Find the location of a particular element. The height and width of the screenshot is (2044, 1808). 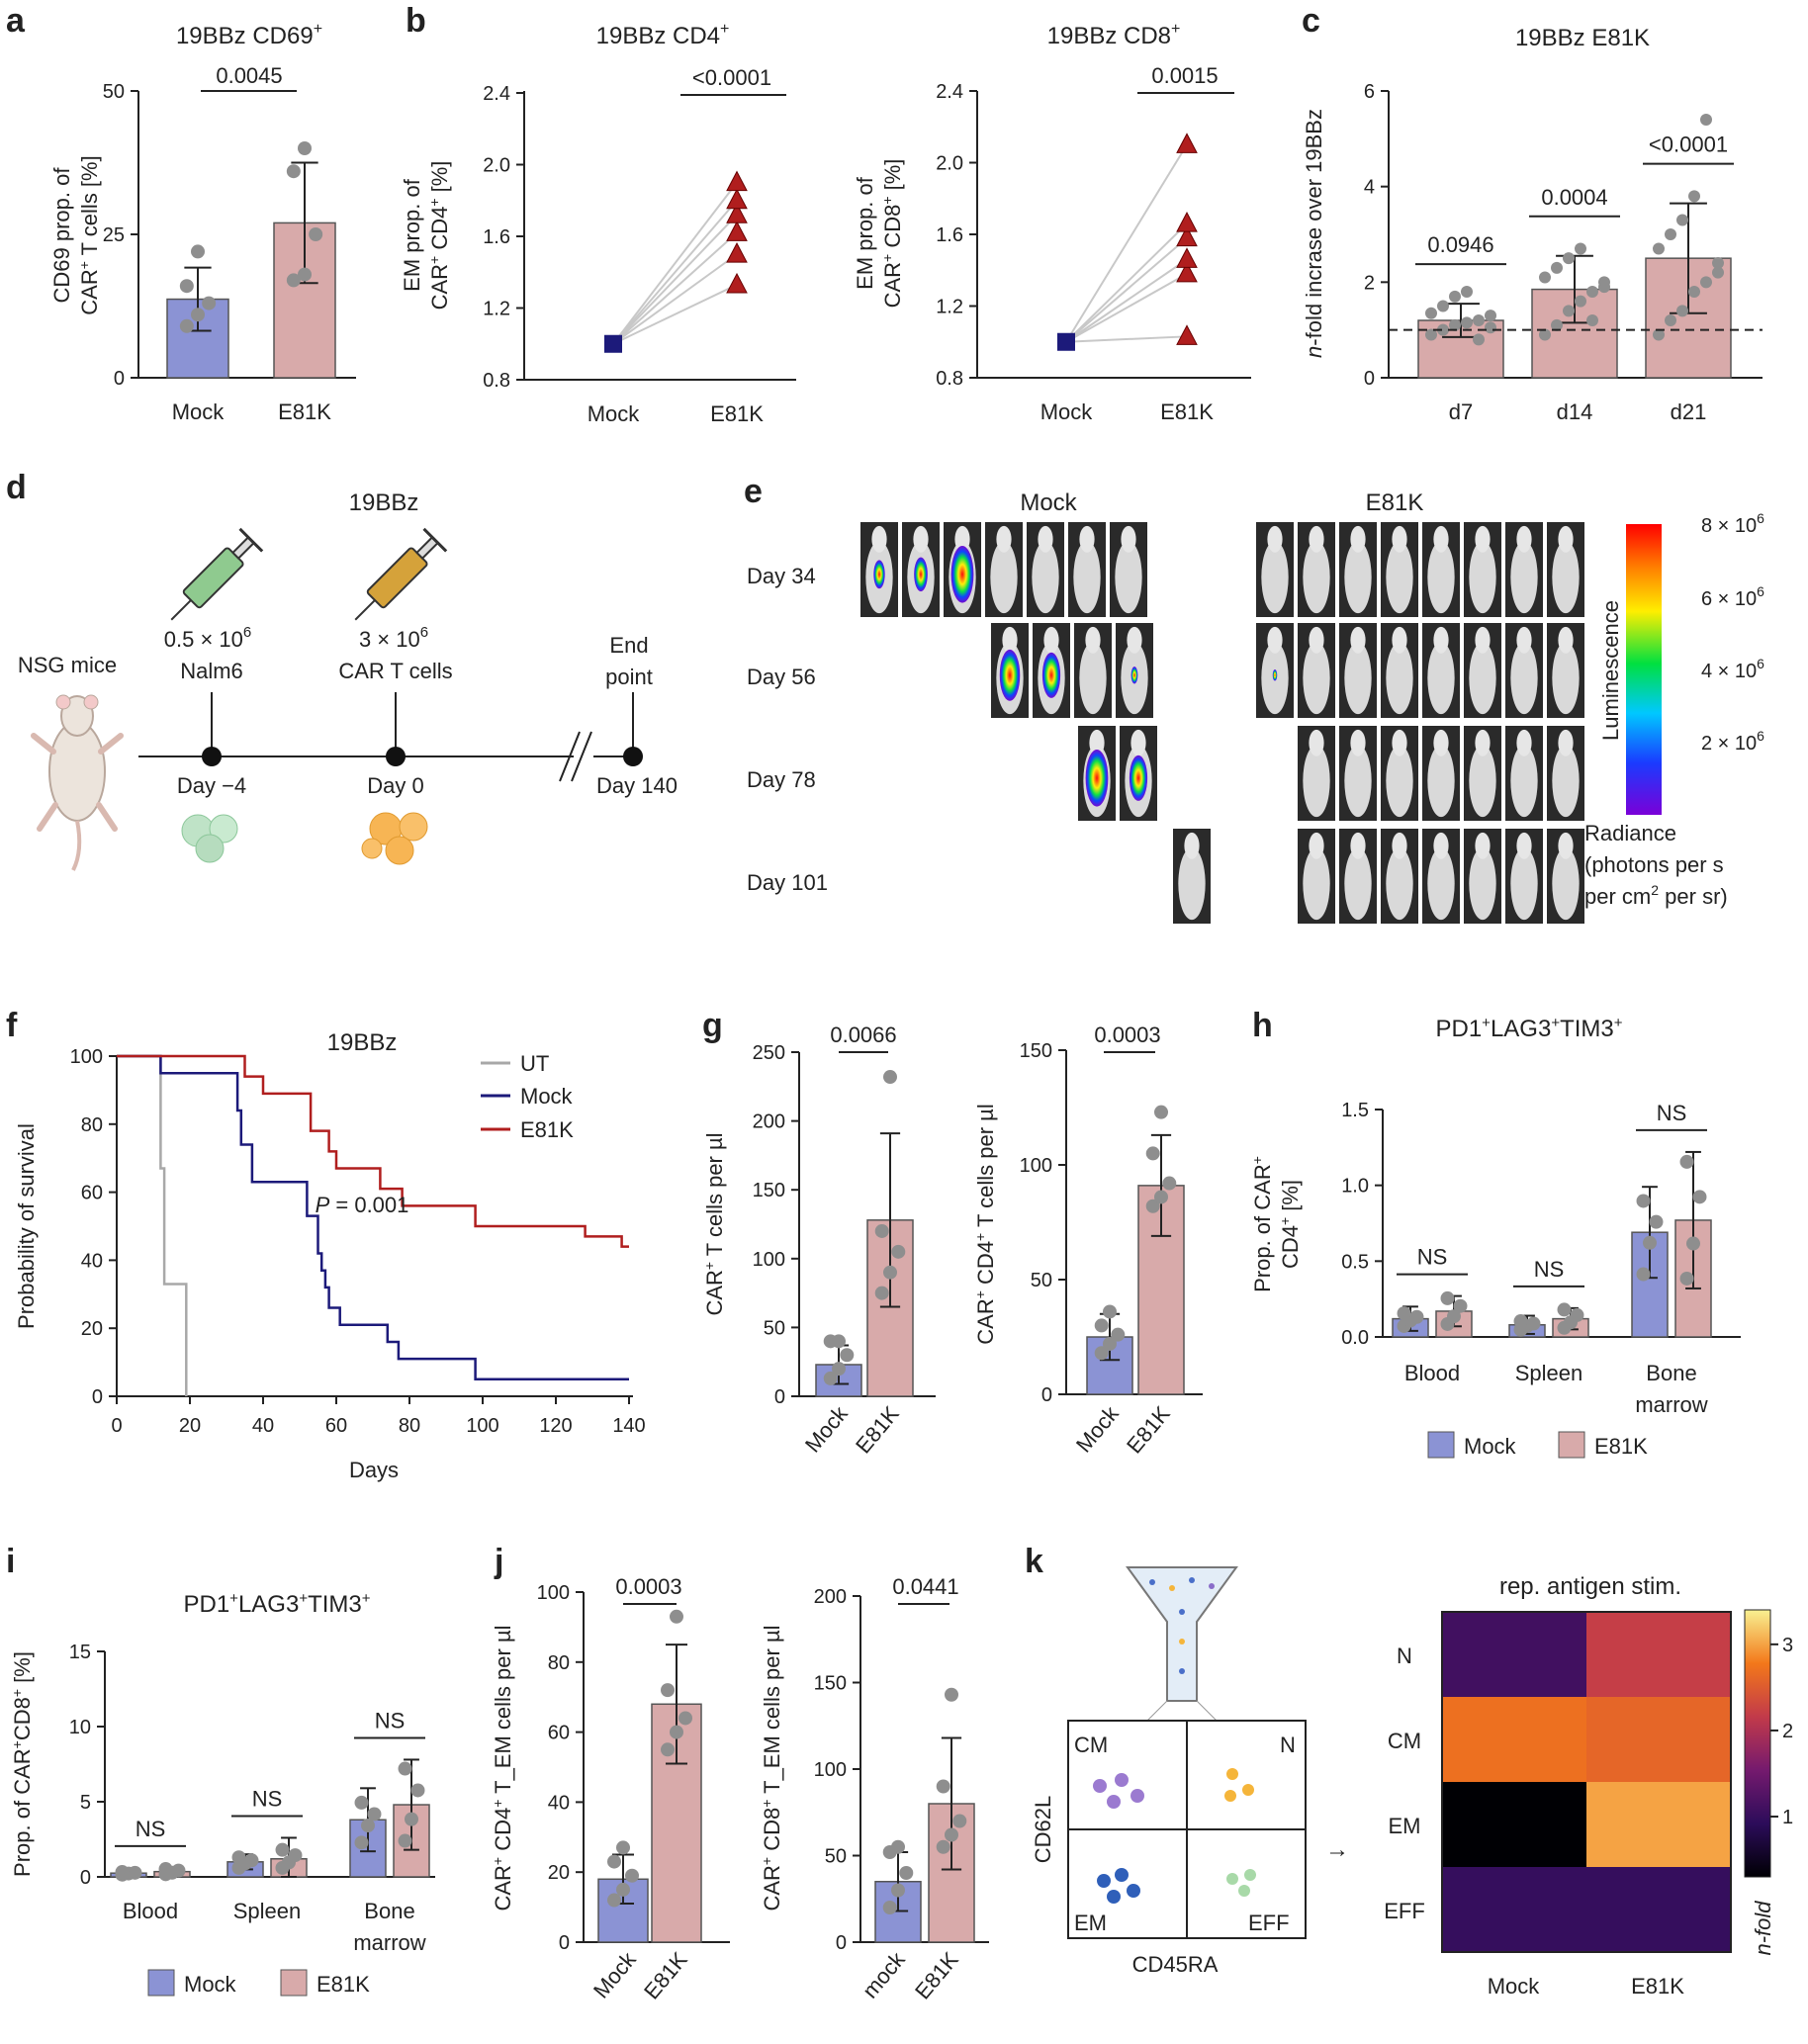

legend-ut: UT is located at coordinates (535, 1063).